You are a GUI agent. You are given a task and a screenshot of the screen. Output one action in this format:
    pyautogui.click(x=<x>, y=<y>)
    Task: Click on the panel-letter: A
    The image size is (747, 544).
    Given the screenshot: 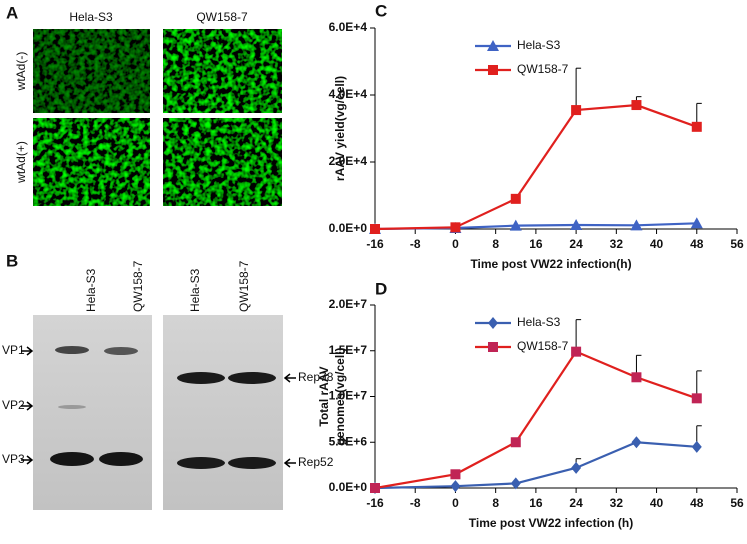 What is the action you would take?
    pyautogui.click(x=12, y=12)
    